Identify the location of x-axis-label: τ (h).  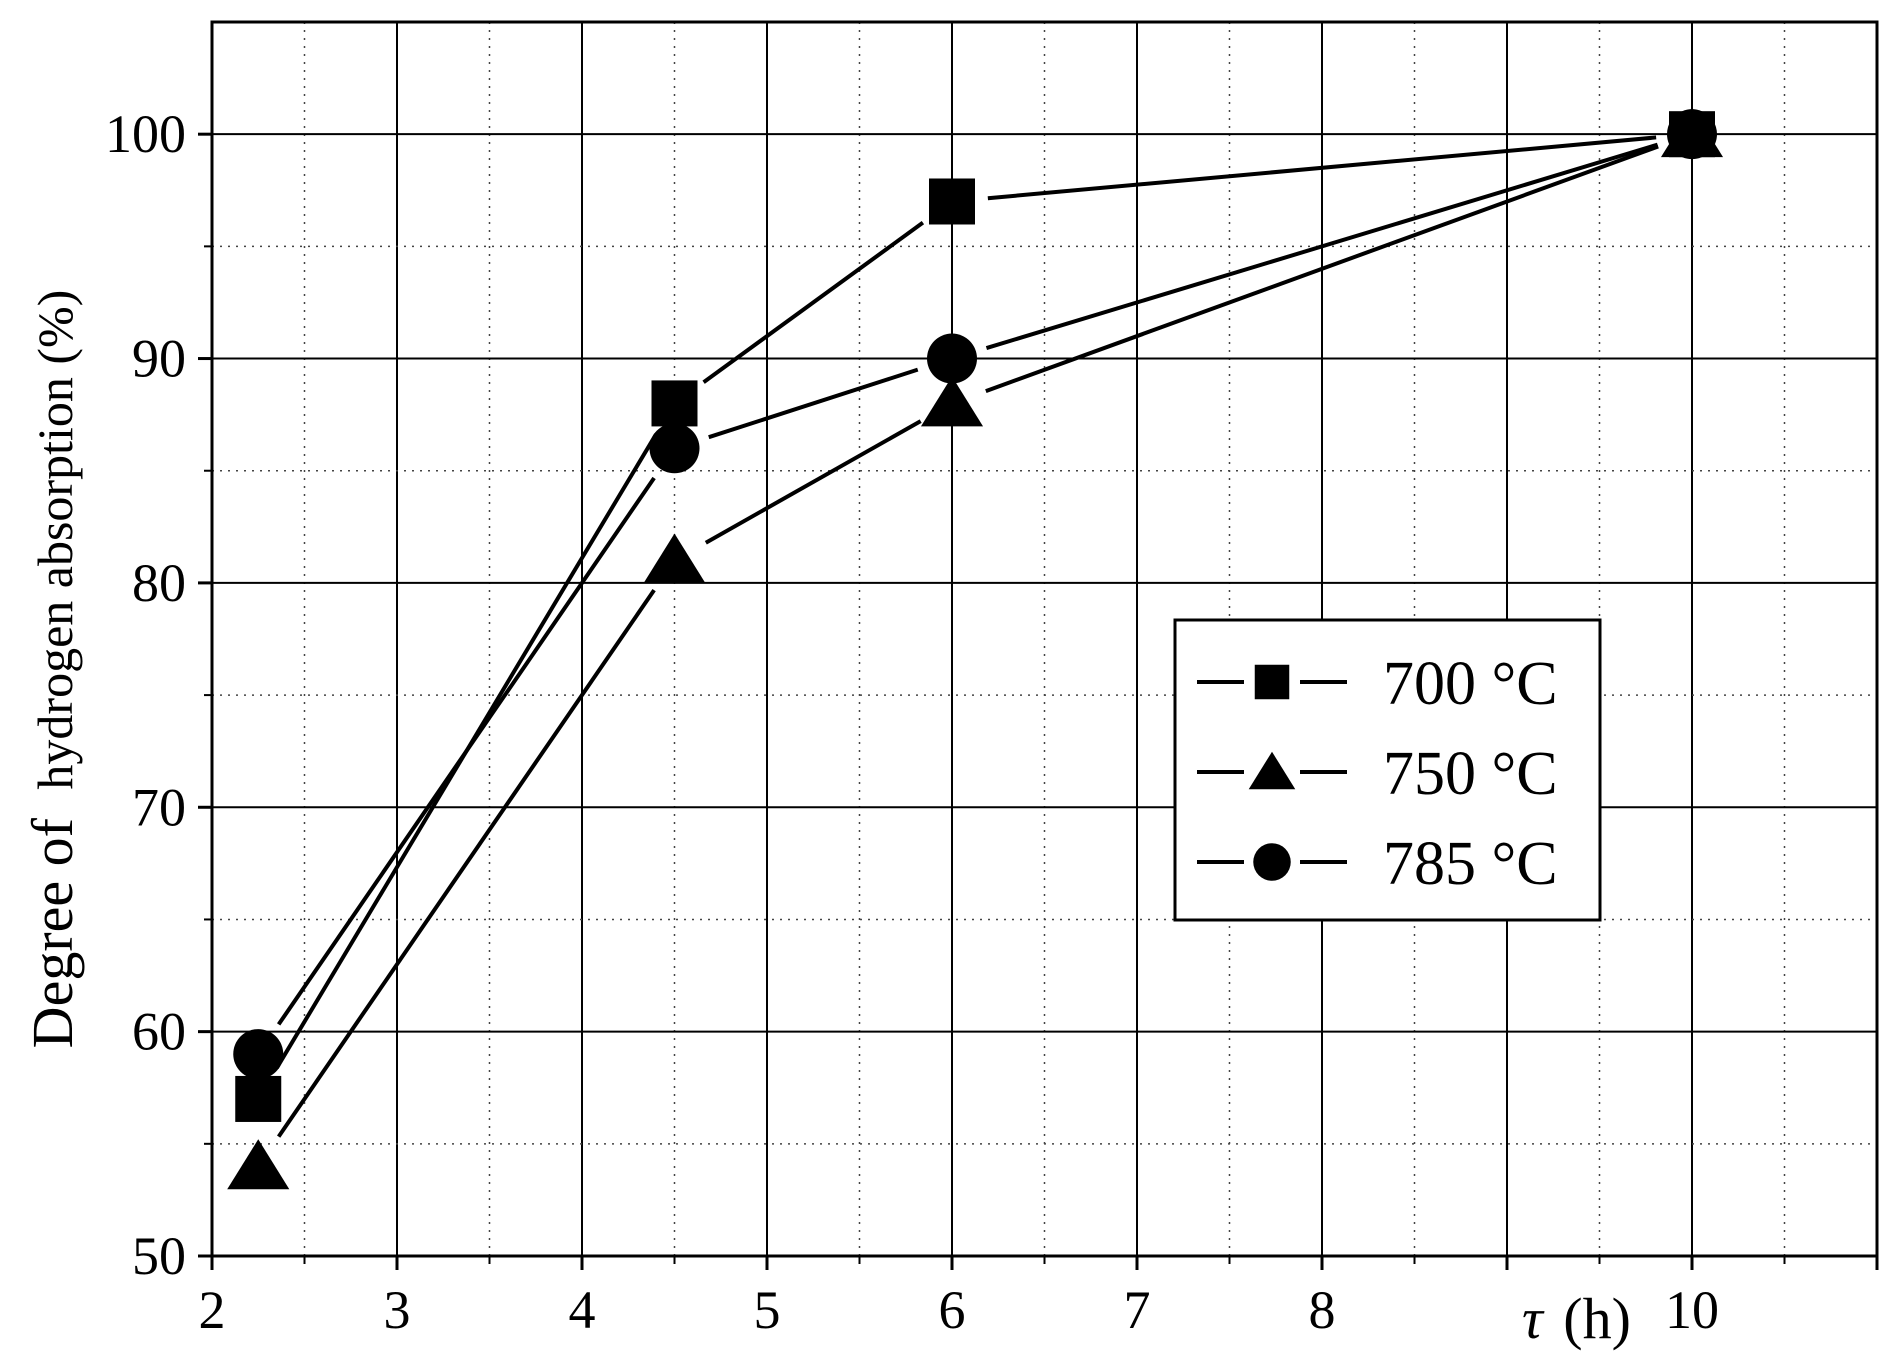
(1576, 1318).